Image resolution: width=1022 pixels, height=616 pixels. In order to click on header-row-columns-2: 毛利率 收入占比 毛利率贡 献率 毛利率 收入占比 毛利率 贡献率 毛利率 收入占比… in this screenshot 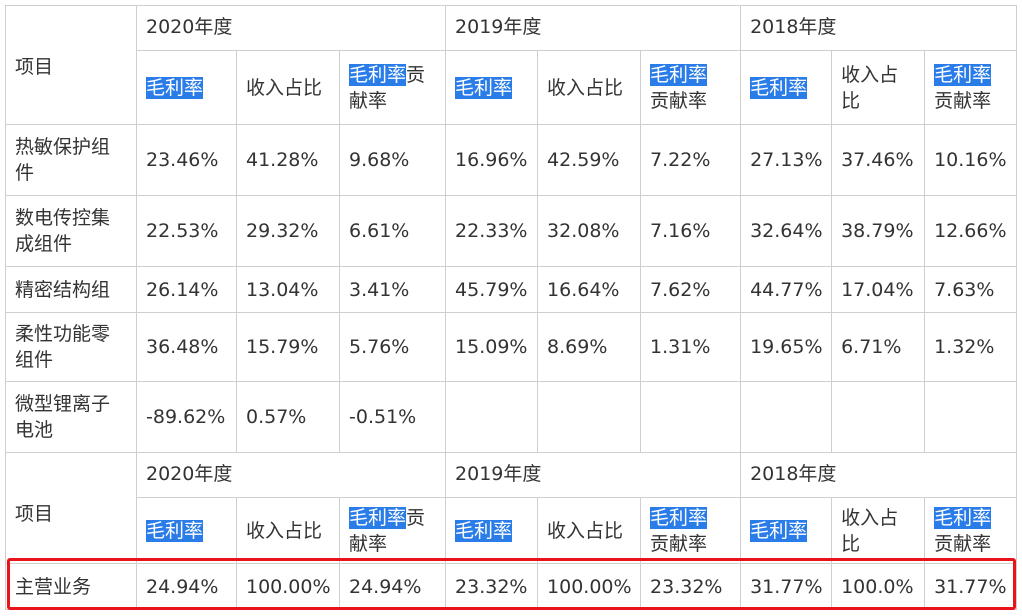, I will do `click(512, 530)`.